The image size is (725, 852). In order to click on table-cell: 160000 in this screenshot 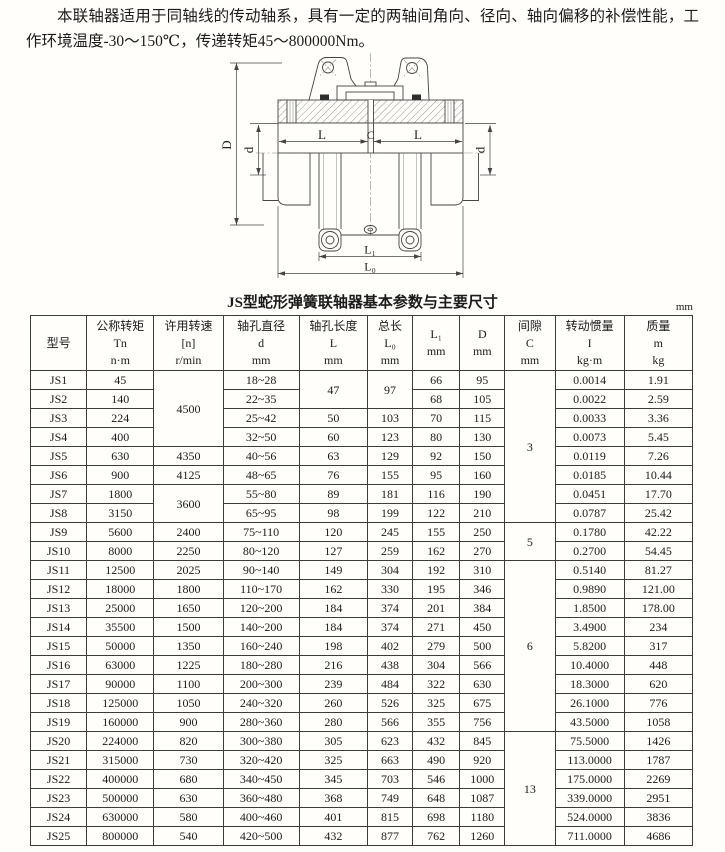, I will do `click(120, 722)`.